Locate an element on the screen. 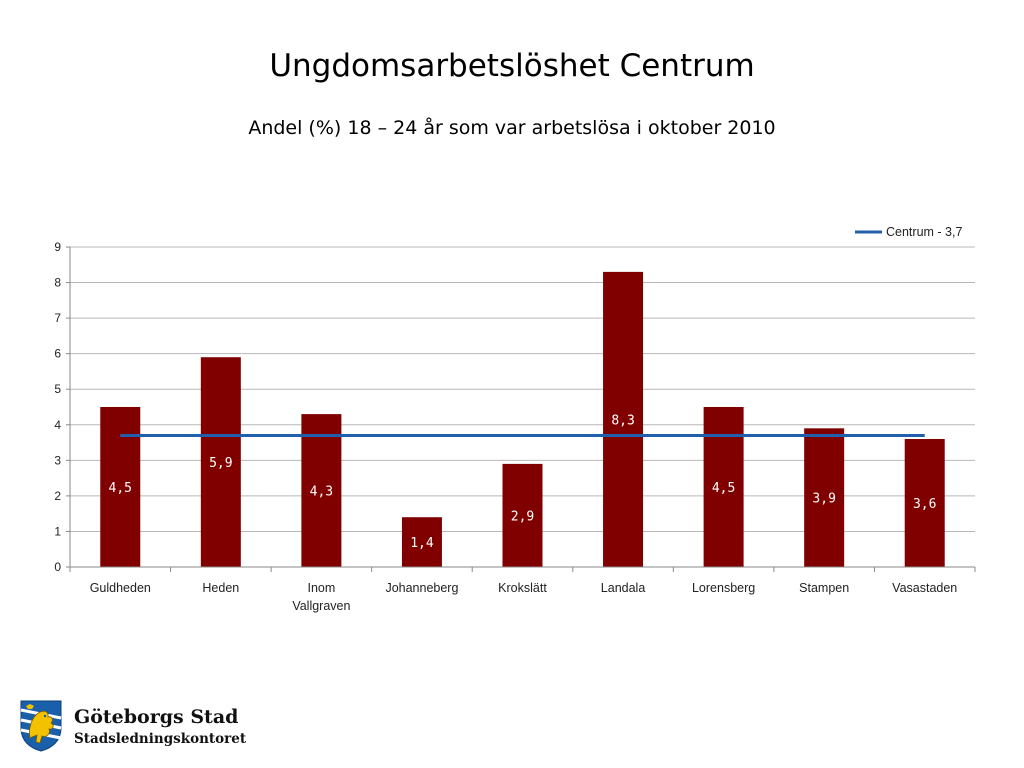 This screenshot has height=768, width=1024. x-tick-label: Johanneberg is located at coordinates (421, 588).